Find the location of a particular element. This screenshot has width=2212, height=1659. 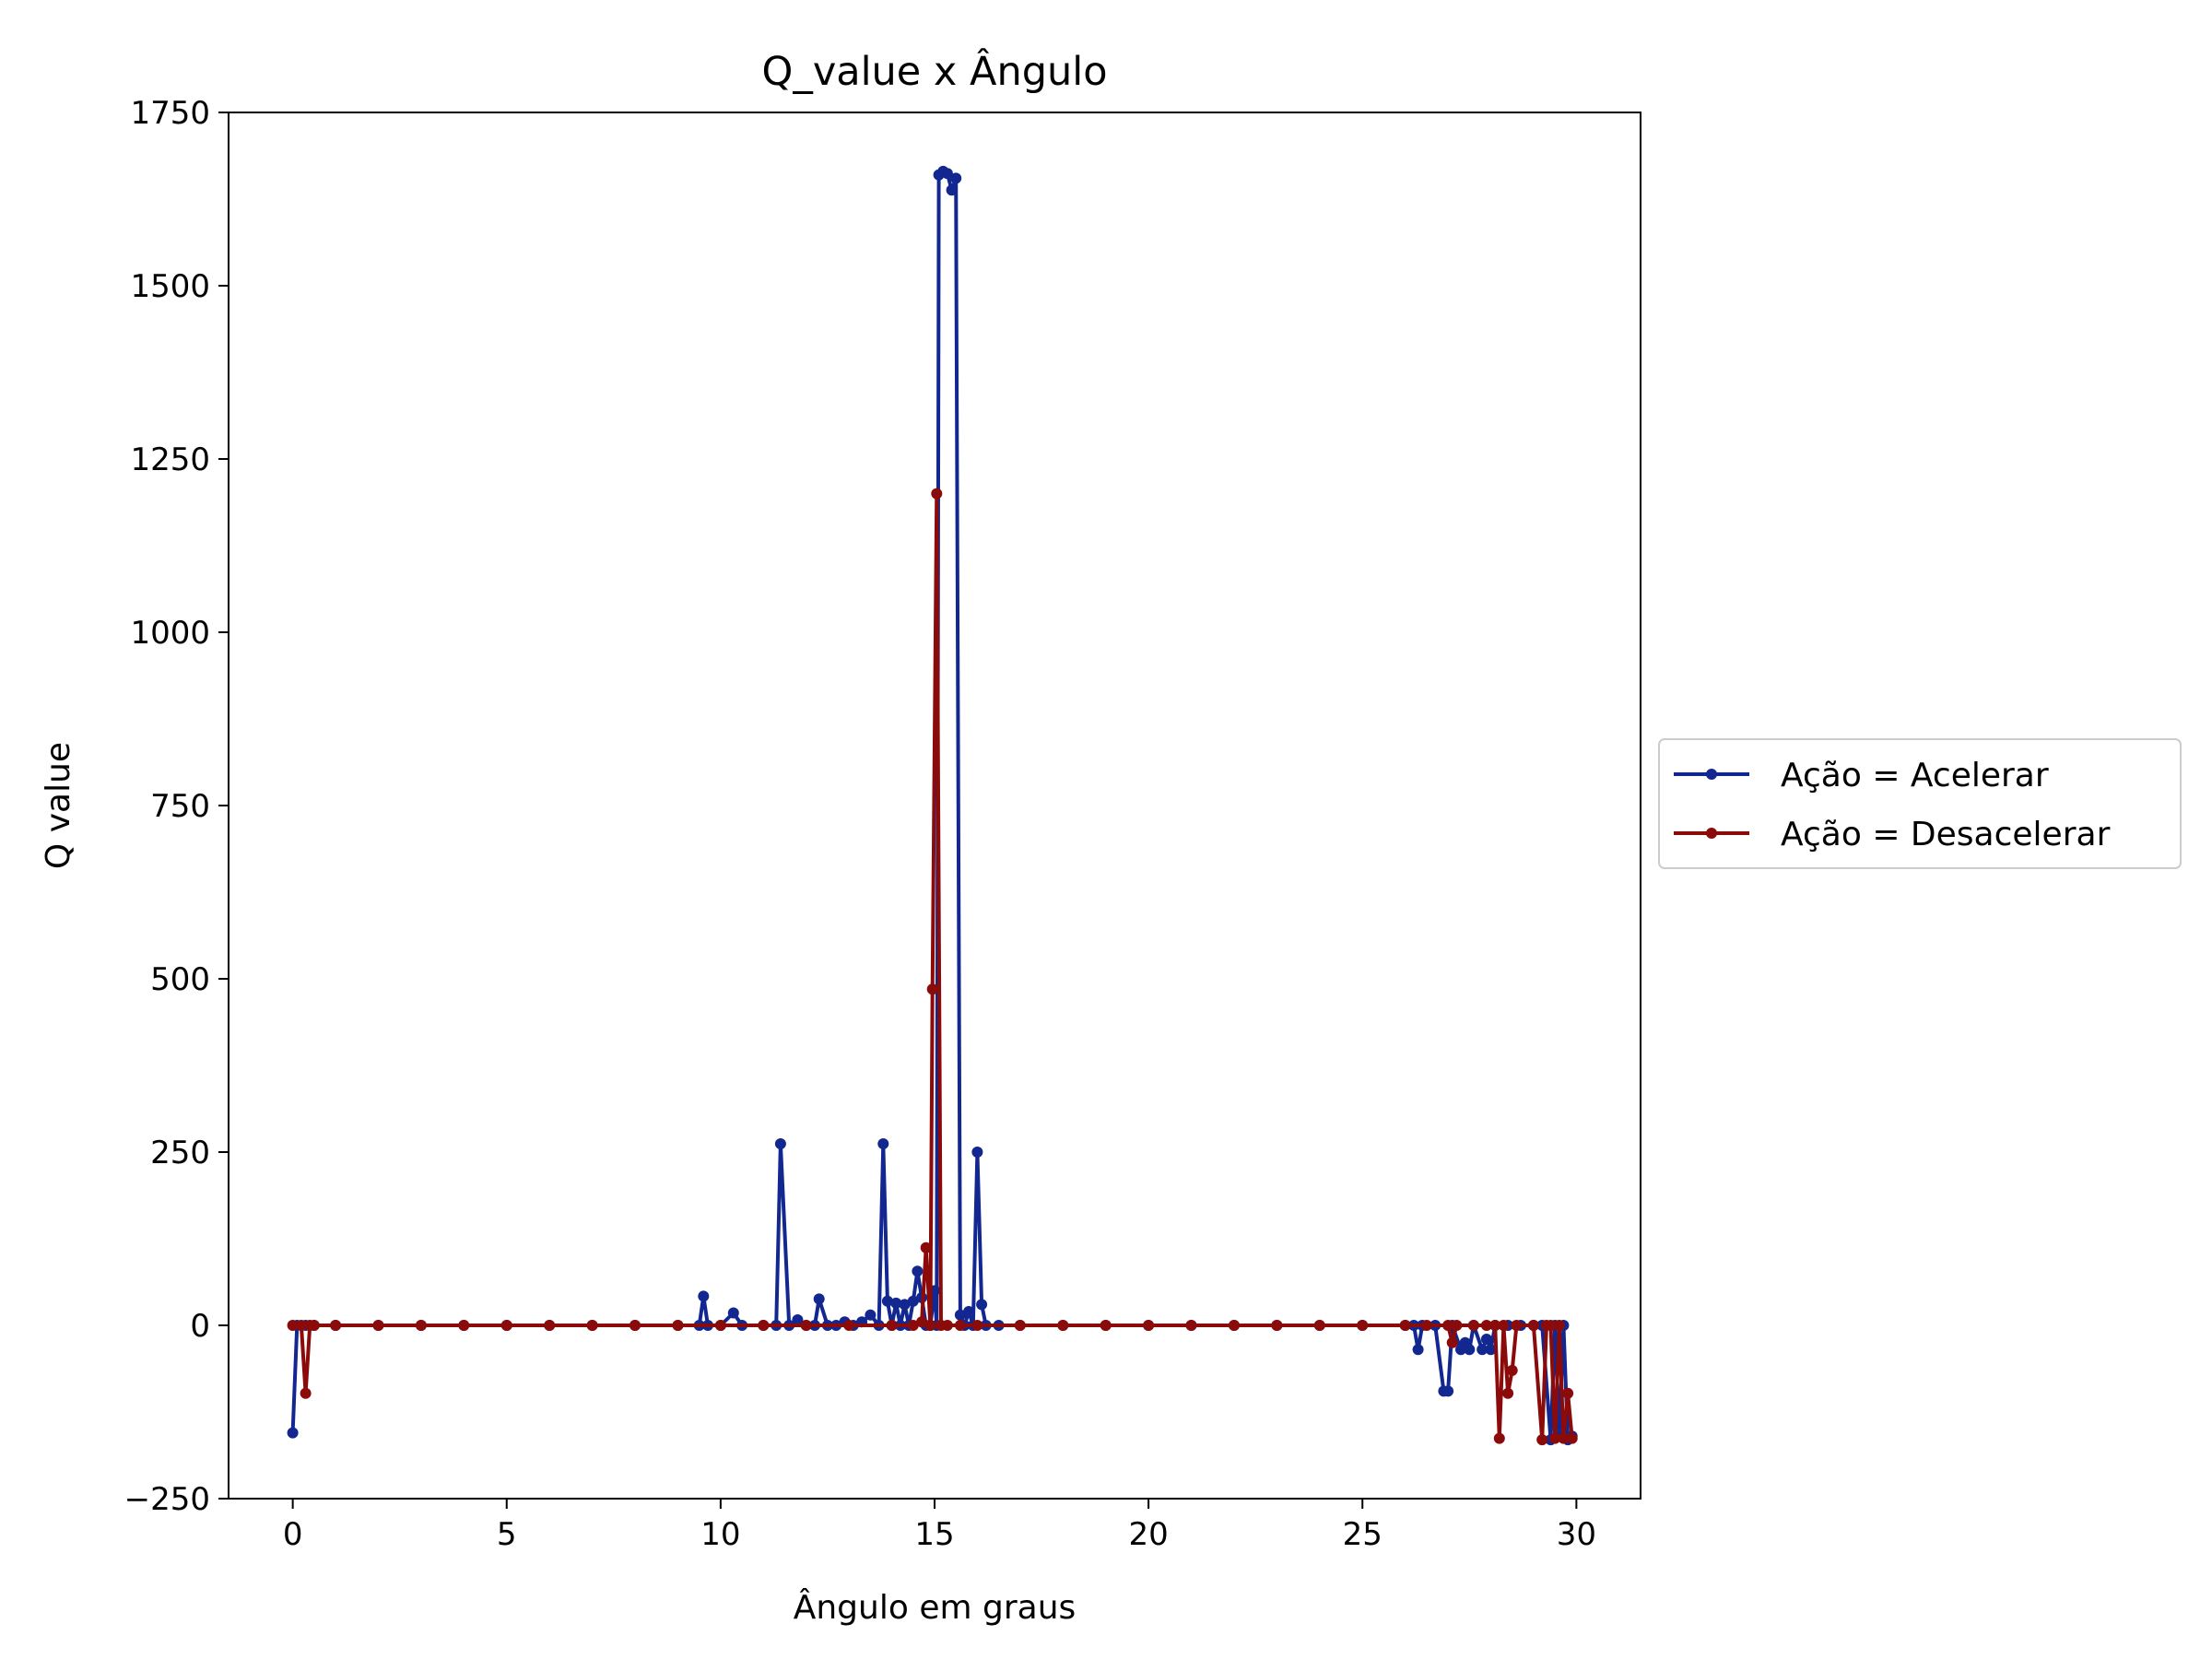

y-axis: −250 0 250 500 750 1000 1250 1500 1750 is located at coordinates (176, 806).